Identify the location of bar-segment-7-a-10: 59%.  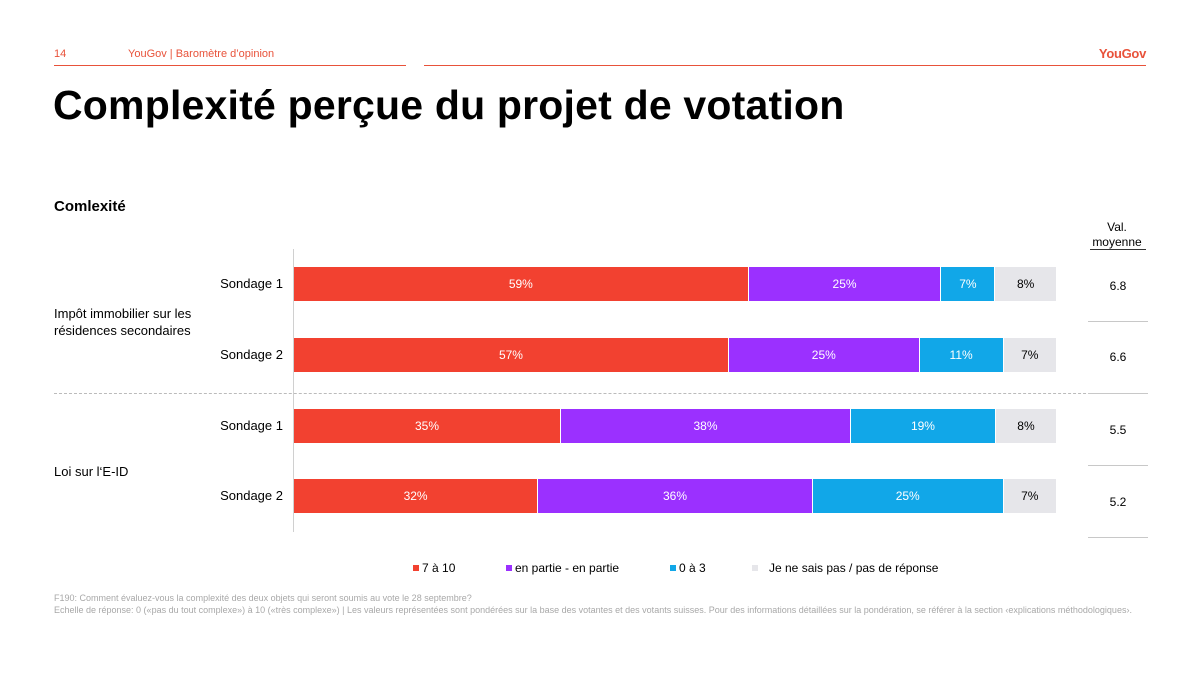
(521, 284).